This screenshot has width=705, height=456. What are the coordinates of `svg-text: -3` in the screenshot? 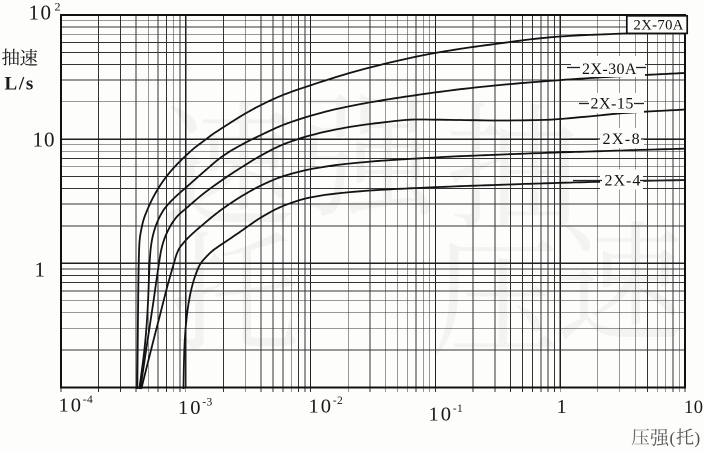 It's located at (207, 403).